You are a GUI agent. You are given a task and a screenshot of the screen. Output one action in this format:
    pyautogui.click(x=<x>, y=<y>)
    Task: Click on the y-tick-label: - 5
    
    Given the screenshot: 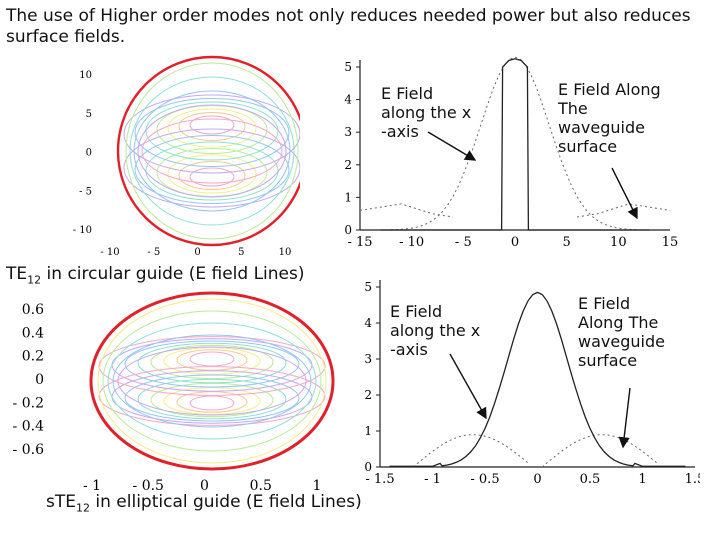 What is the action you would take?
    pyautogui.click(x=85, y=191)
    